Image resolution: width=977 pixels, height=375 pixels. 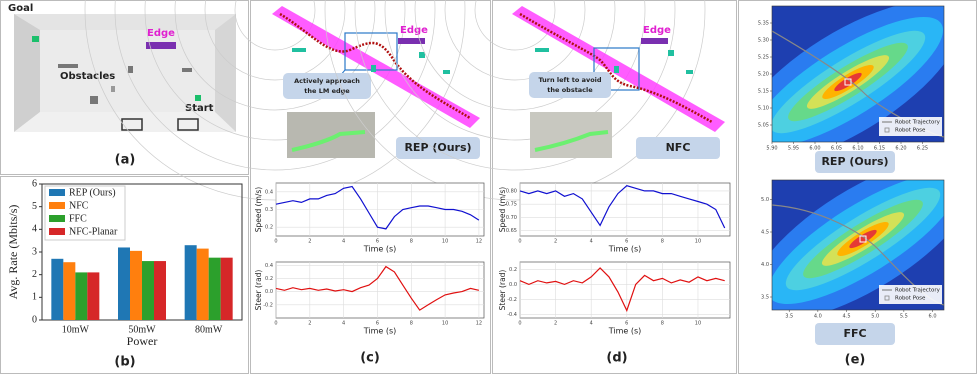 I want to click on y-axis-label: Steer (rad), so click(x=502, y=290).